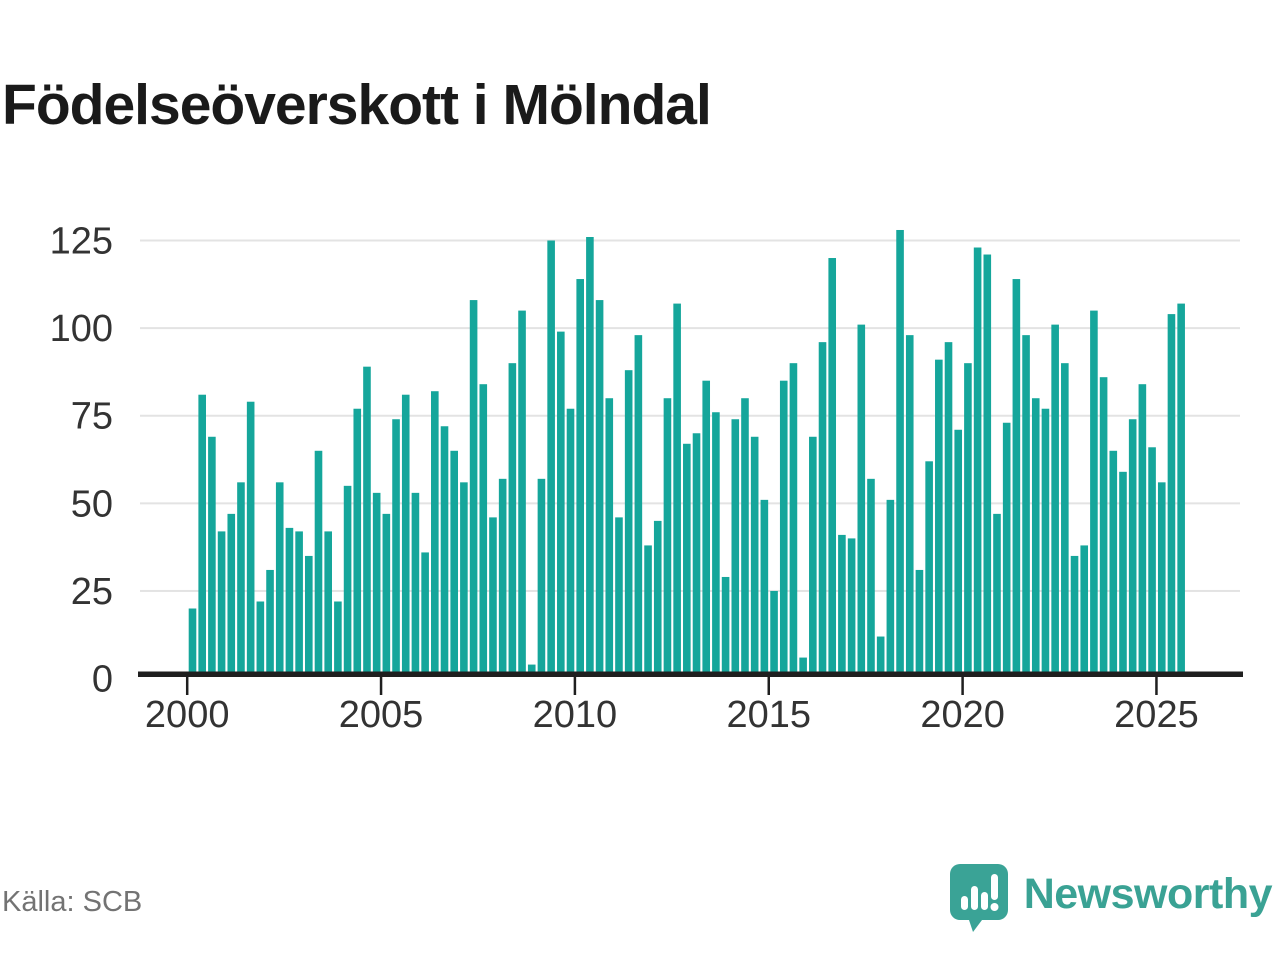 The width and height of the screenshot is (1280, 960). Describe the element at coordinates (357, 105) in the screenshot. I see `page-title: Födelseöverskott i Mölndal` at that location.